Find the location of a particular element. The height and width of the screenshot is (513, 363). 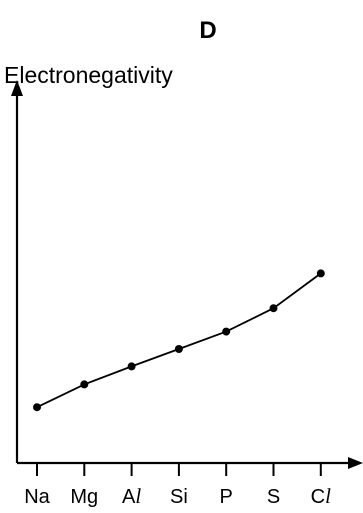

y-axis-title: Electronegativity is located at coordinates (88, 75).